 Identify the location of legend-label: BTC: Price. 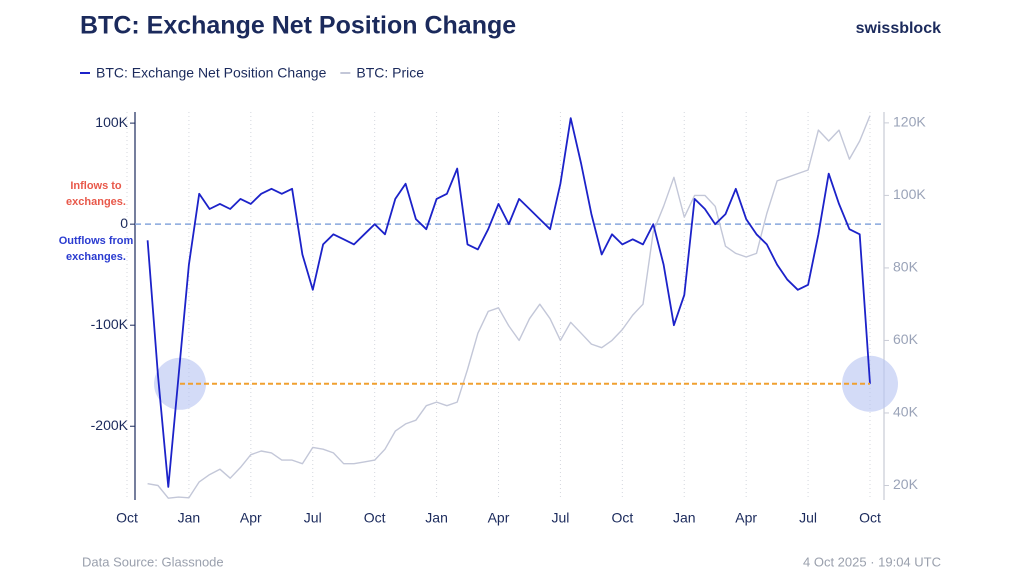
(390, 73).